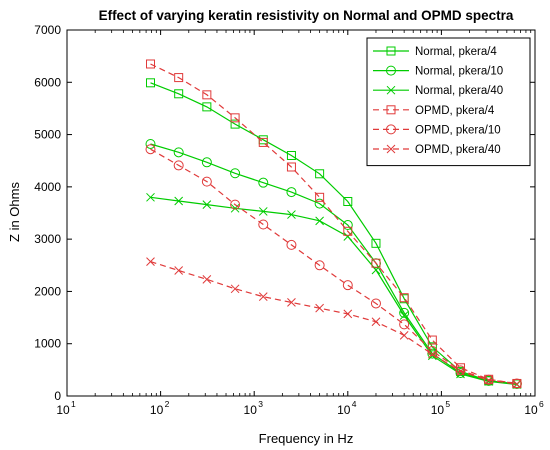 The image size is (550, 450). Describe the element at coordinates (456, 52) in the screenshot. I see `legend-label: Normal, pkera/4` at that location.